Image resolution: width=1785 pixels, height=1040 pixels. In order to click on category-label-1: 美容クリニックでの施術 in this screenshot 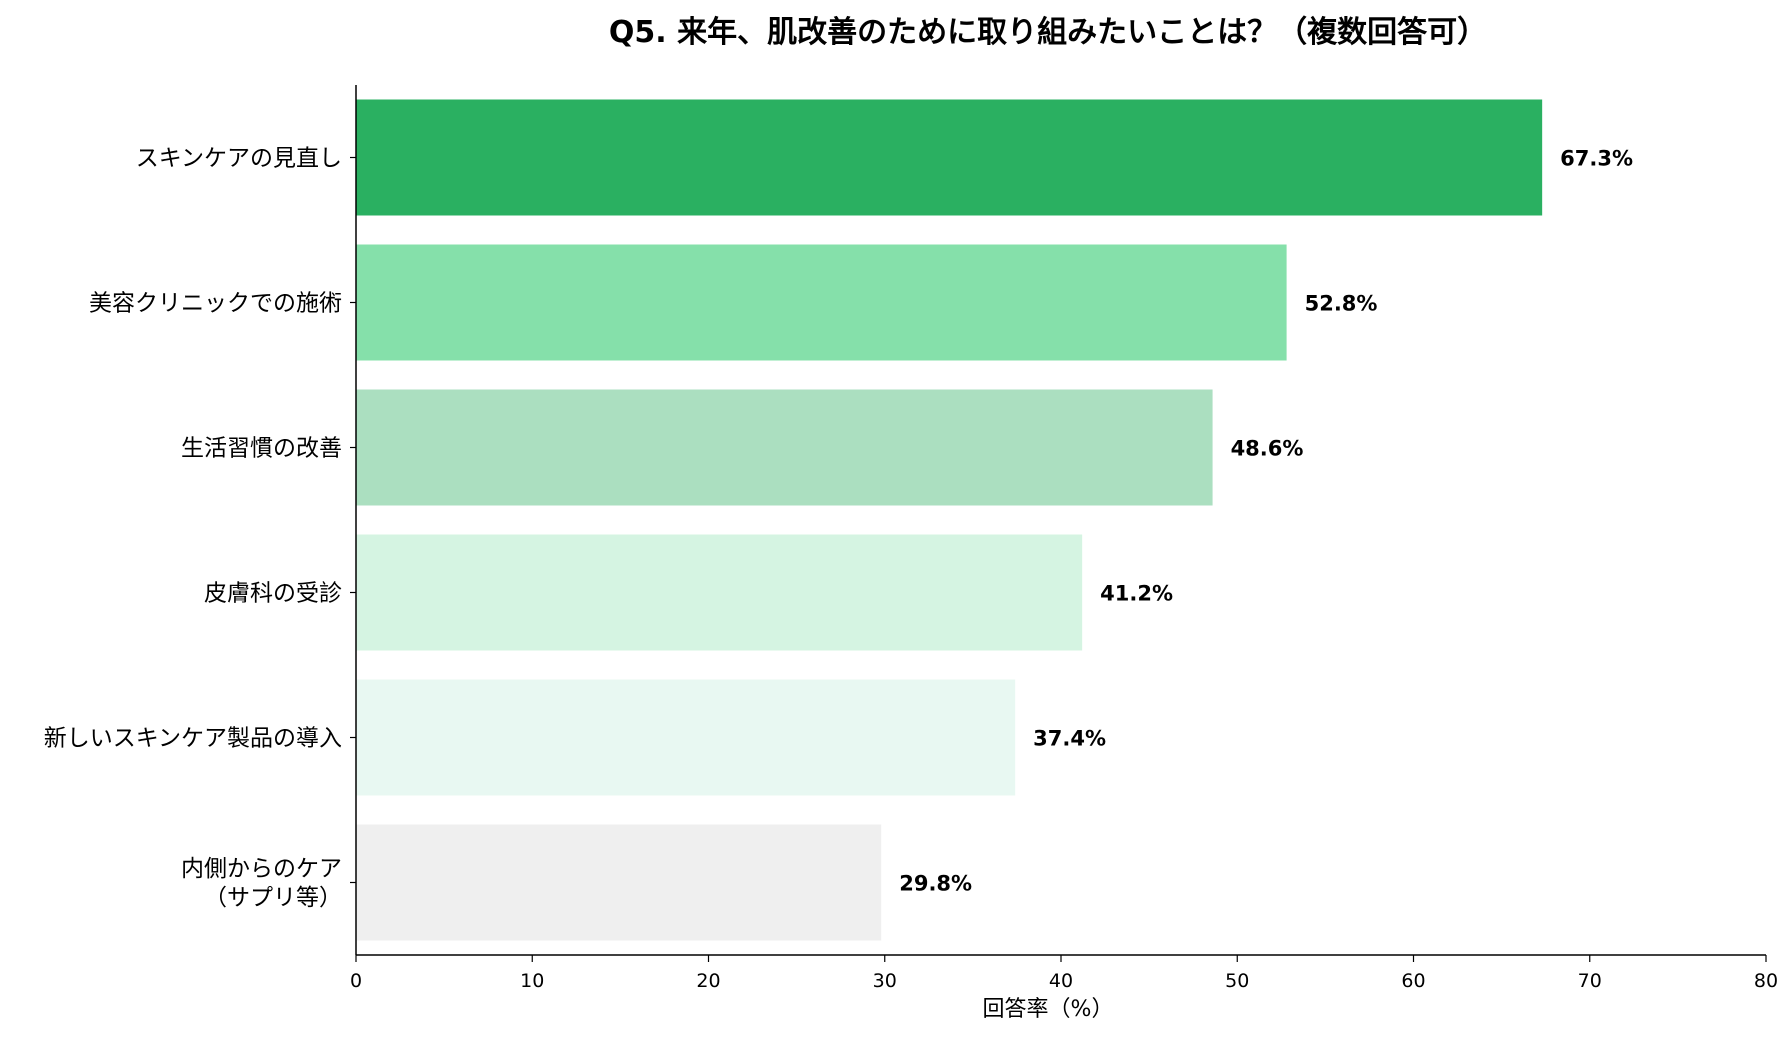, I will do `click(215, 304)`.